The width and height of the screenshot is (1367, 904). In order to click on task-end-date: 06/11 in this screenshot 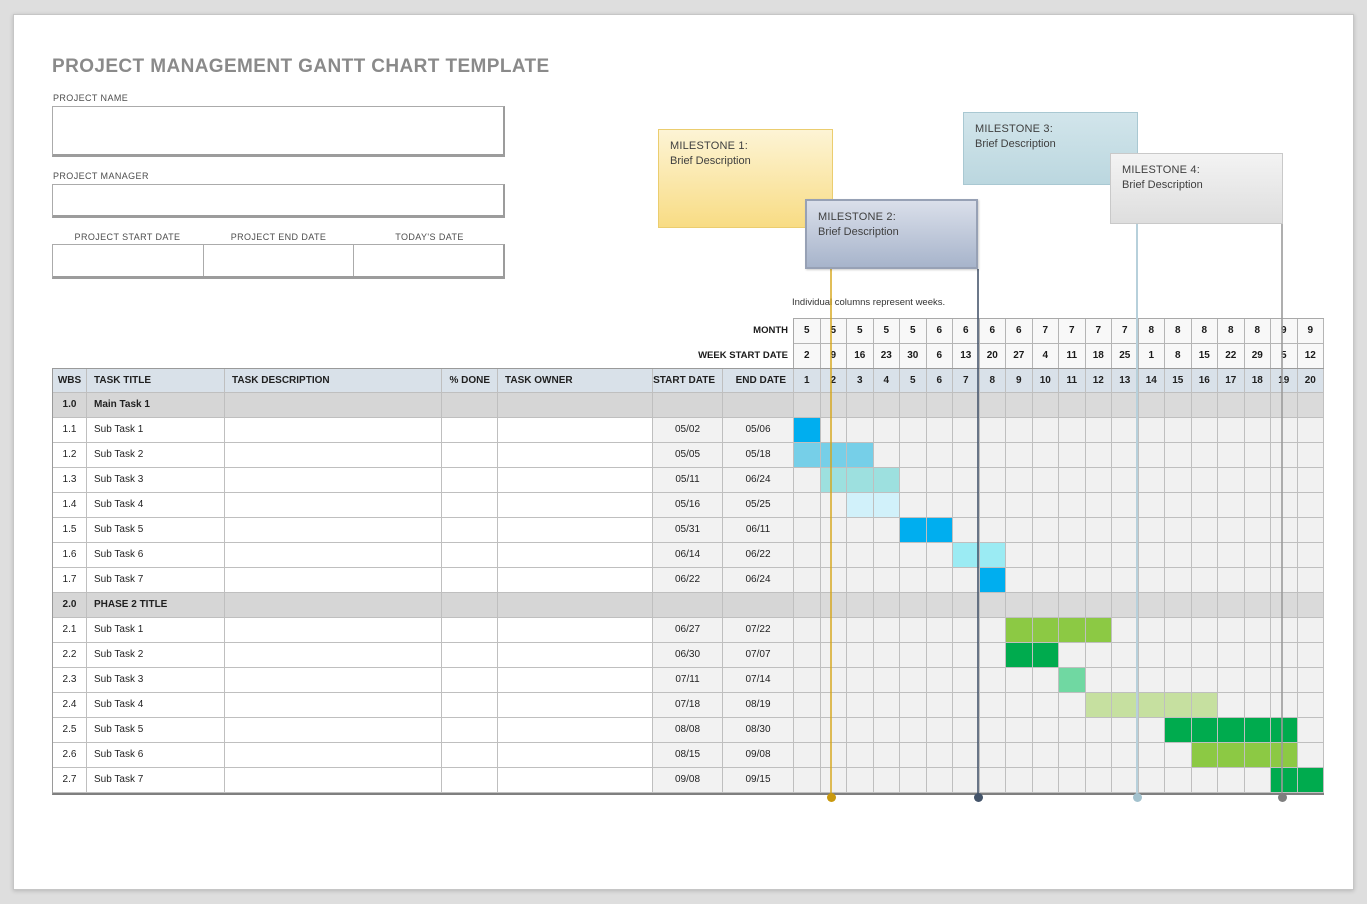, I will do `click(758, 530)`.